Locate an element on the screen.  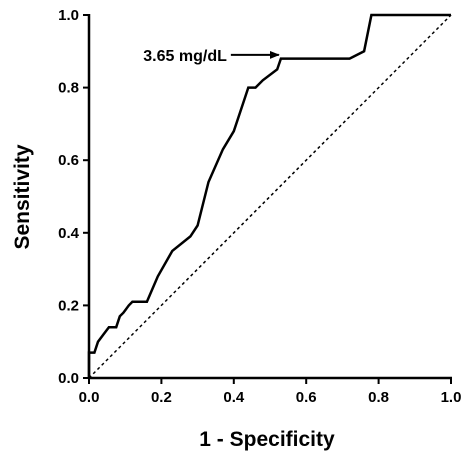
y-tick-label: 0.0 is located at coordinates (68, 378).